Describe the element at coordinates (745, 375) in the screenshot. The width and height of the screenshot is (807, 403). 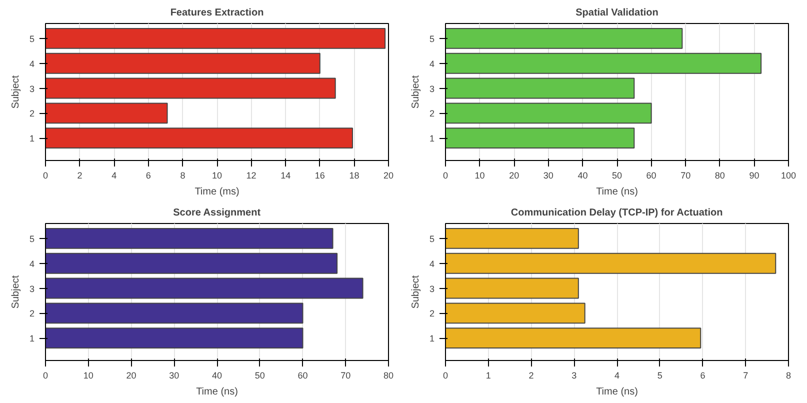
I see `x-tick-label: 7` at that location.